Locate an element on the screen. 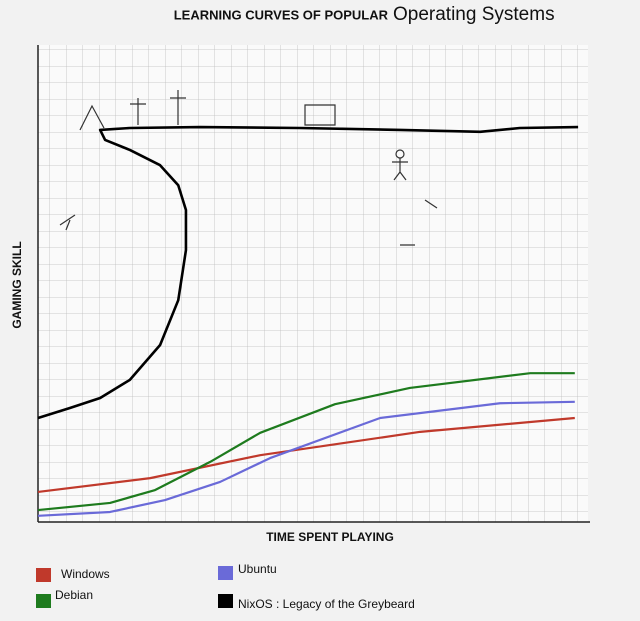 Image resolution: width=640 pixels, height=621 pixels. chart-subtitle: Operating Systems is located at coordinates (474, 14).